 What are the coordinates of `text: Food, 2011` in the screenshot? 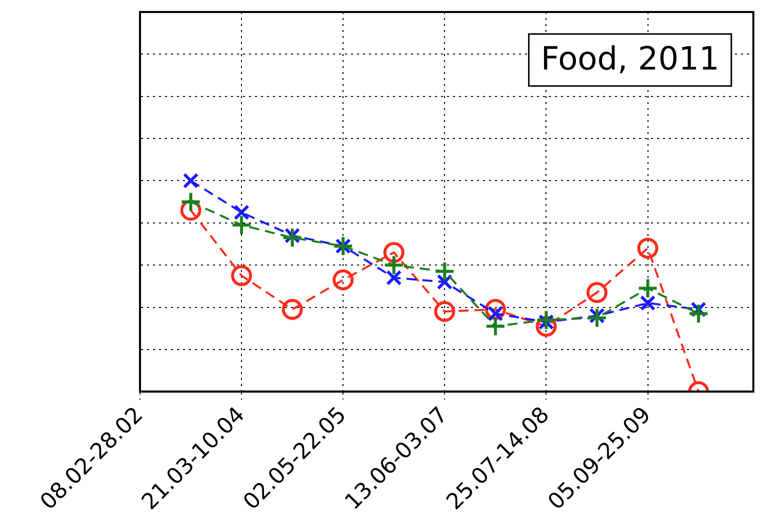 It's located at (630, 58).